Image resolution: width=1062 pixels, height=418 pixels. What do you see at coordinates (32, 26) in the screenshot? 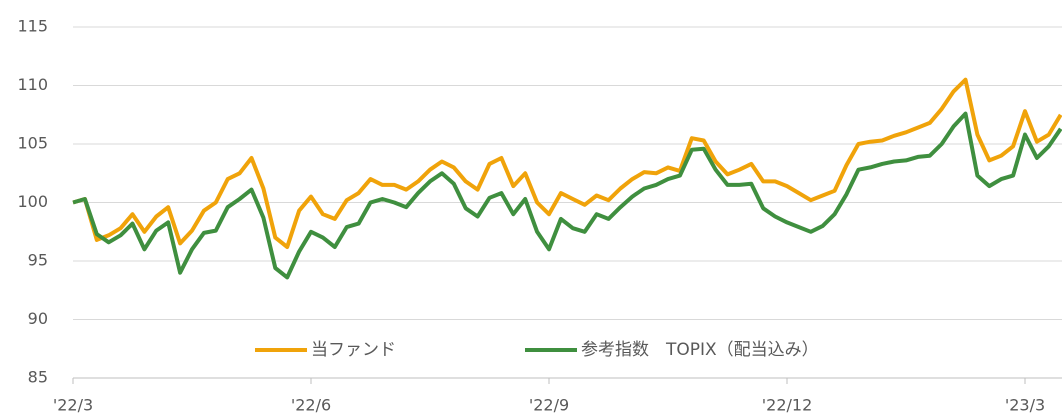
I see `y-tick-label: 115` at bounding box center [32, 26].